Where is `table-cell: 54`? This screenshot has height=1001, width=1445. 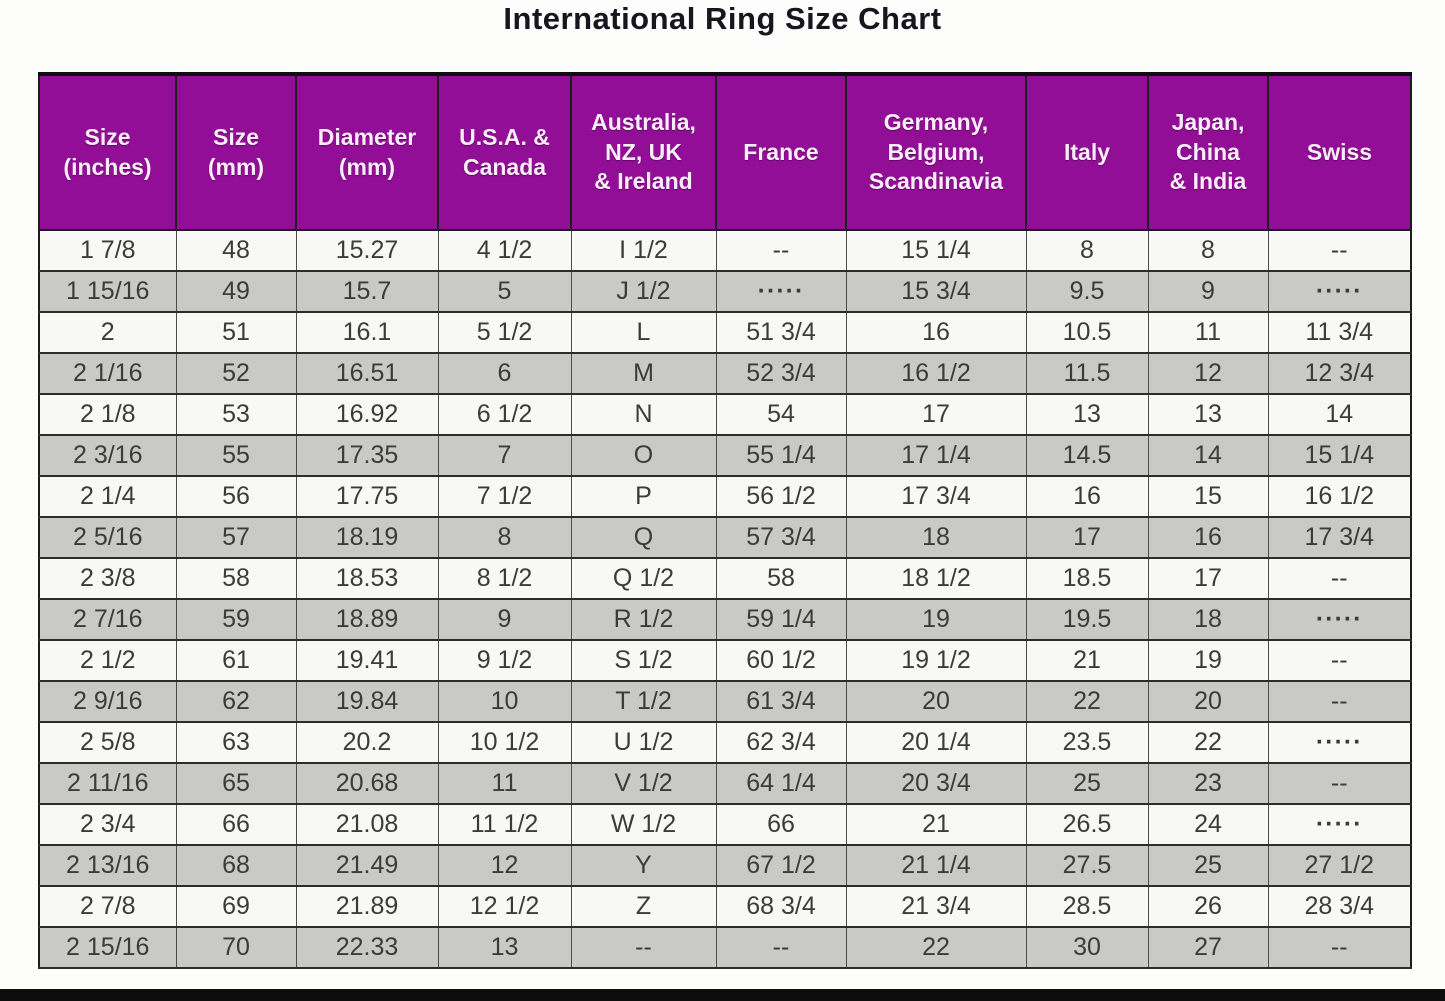
table-cell: 54 is located at coordinates (781, 414).